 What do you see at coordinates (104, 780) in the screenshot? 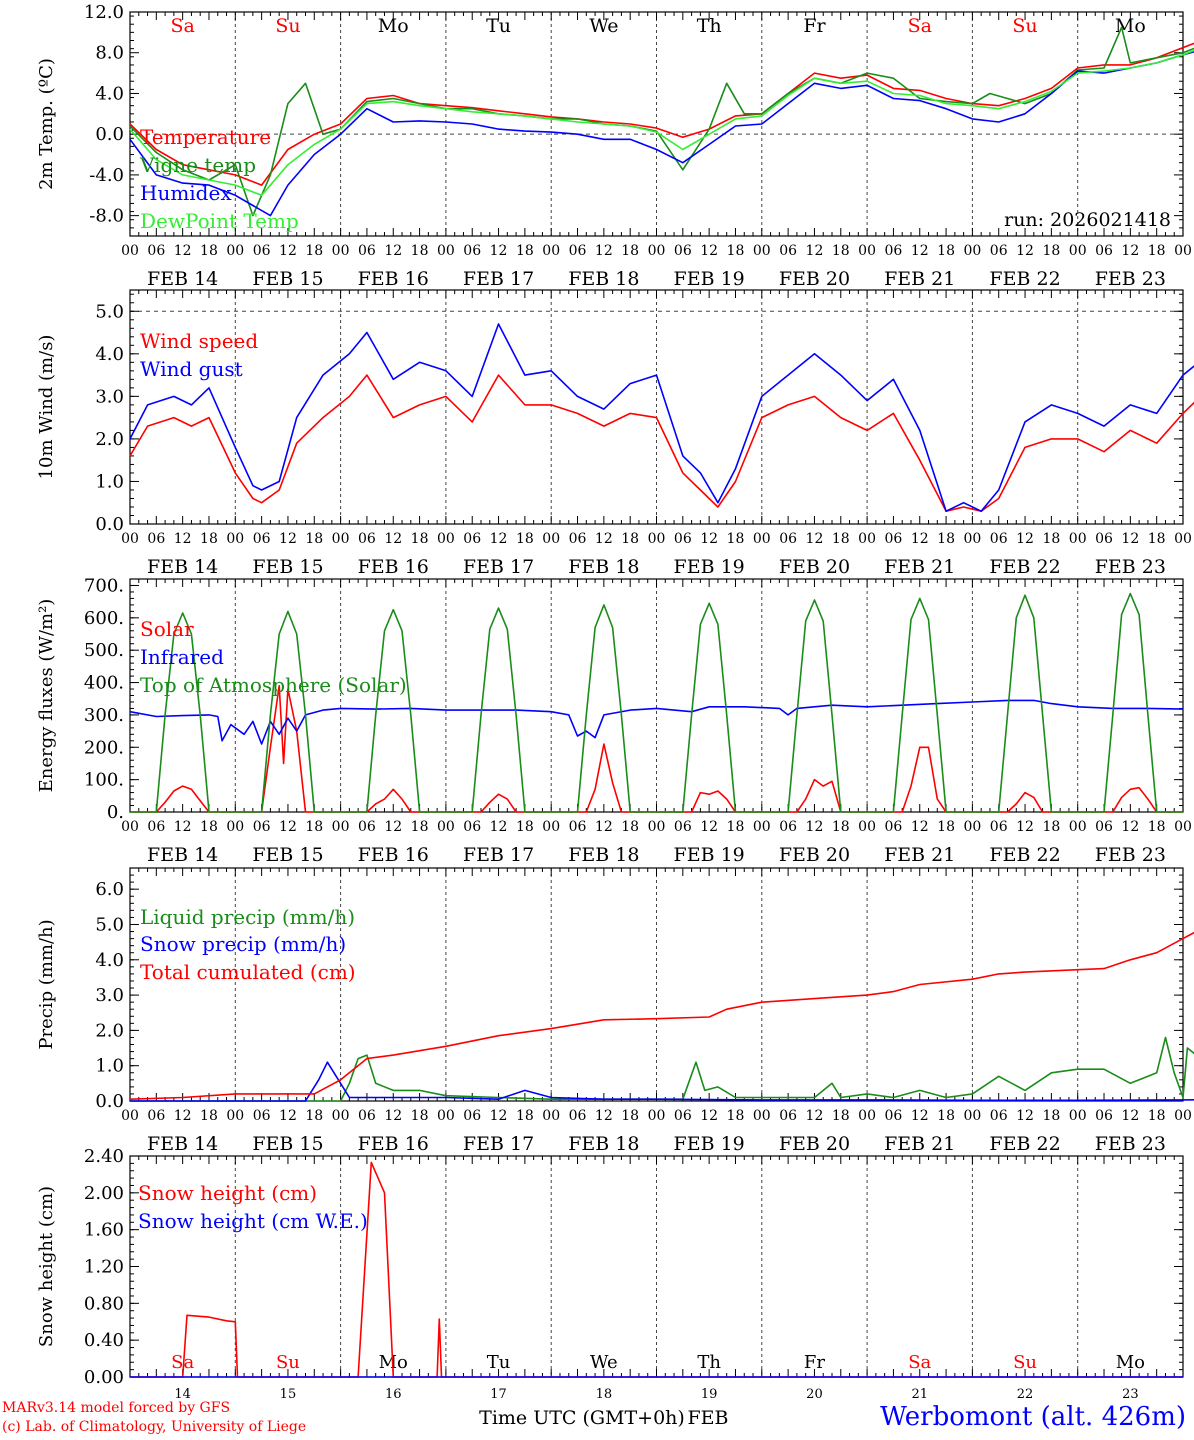
I see `y-tick-label: 100.` at bounding box center [104, 780].